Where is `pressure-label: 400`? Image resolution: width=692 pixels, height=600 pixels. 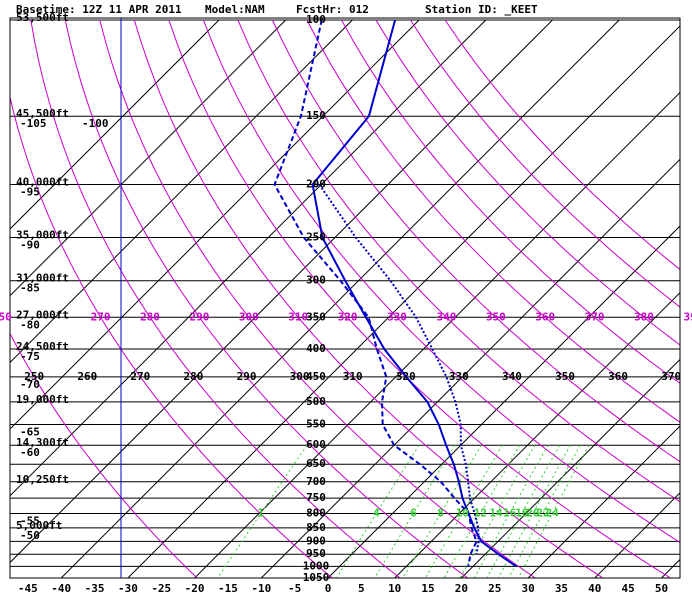
pressure-label: 400 is located at coordinates (316, 348).